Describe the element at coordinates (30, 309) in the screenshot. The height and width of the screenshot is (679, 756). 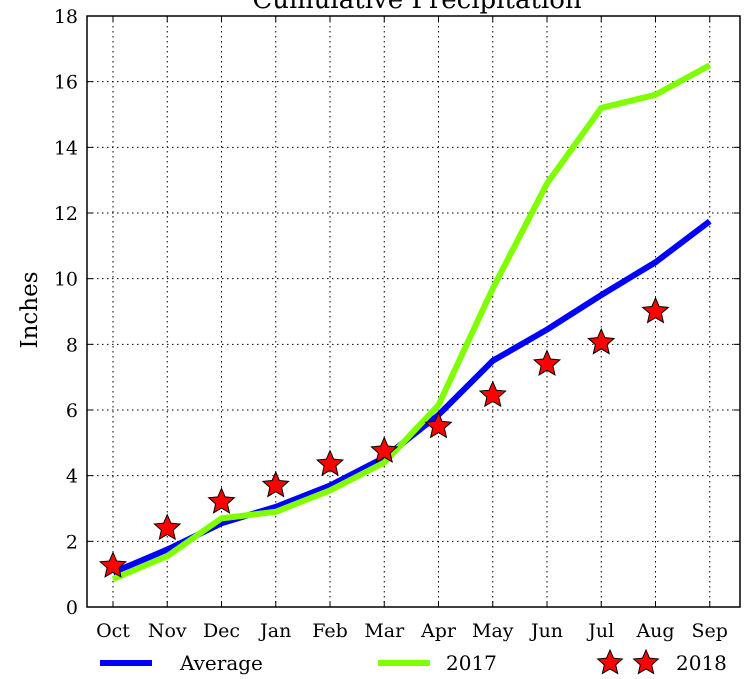
I see `y-axis-label: Inches` at that location.